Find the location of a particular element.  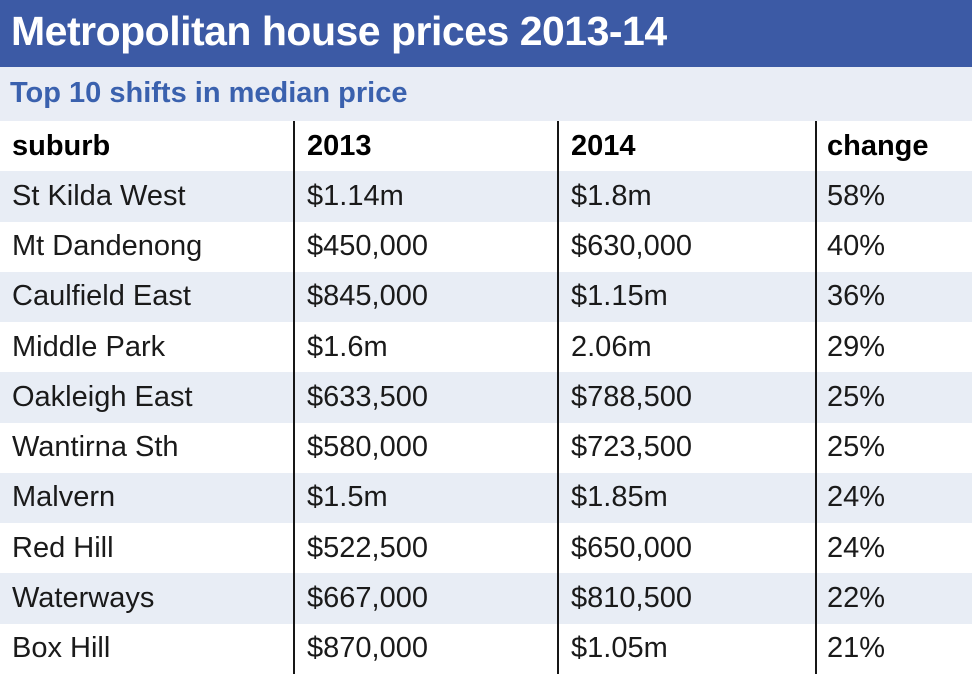

column-header-2013: 2013 is located at coordinates (425, 146).